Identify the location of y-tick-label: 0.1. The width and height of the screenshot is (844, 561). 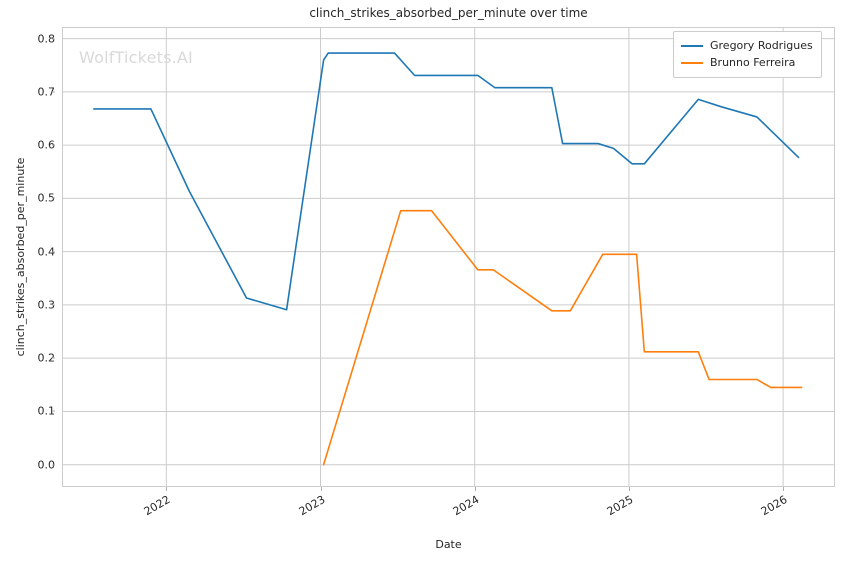
(46, 411).